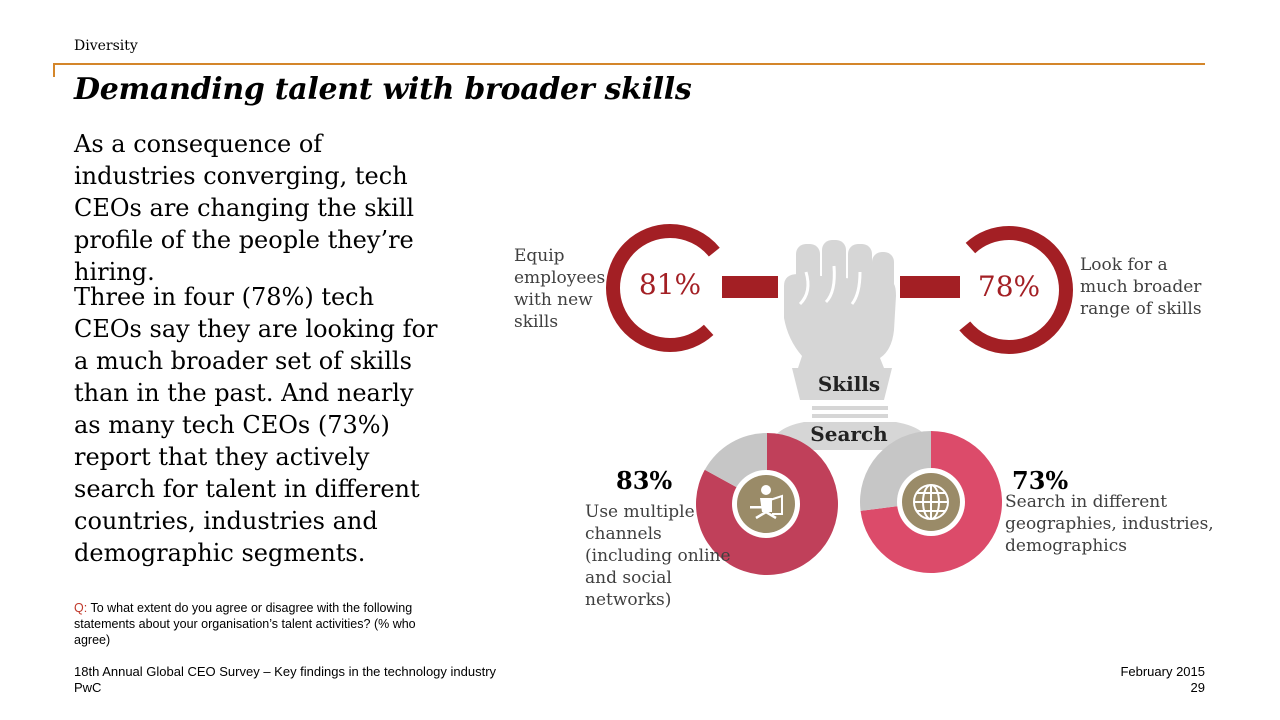  I want to click on fist-finger-lines, so click(830, 285).